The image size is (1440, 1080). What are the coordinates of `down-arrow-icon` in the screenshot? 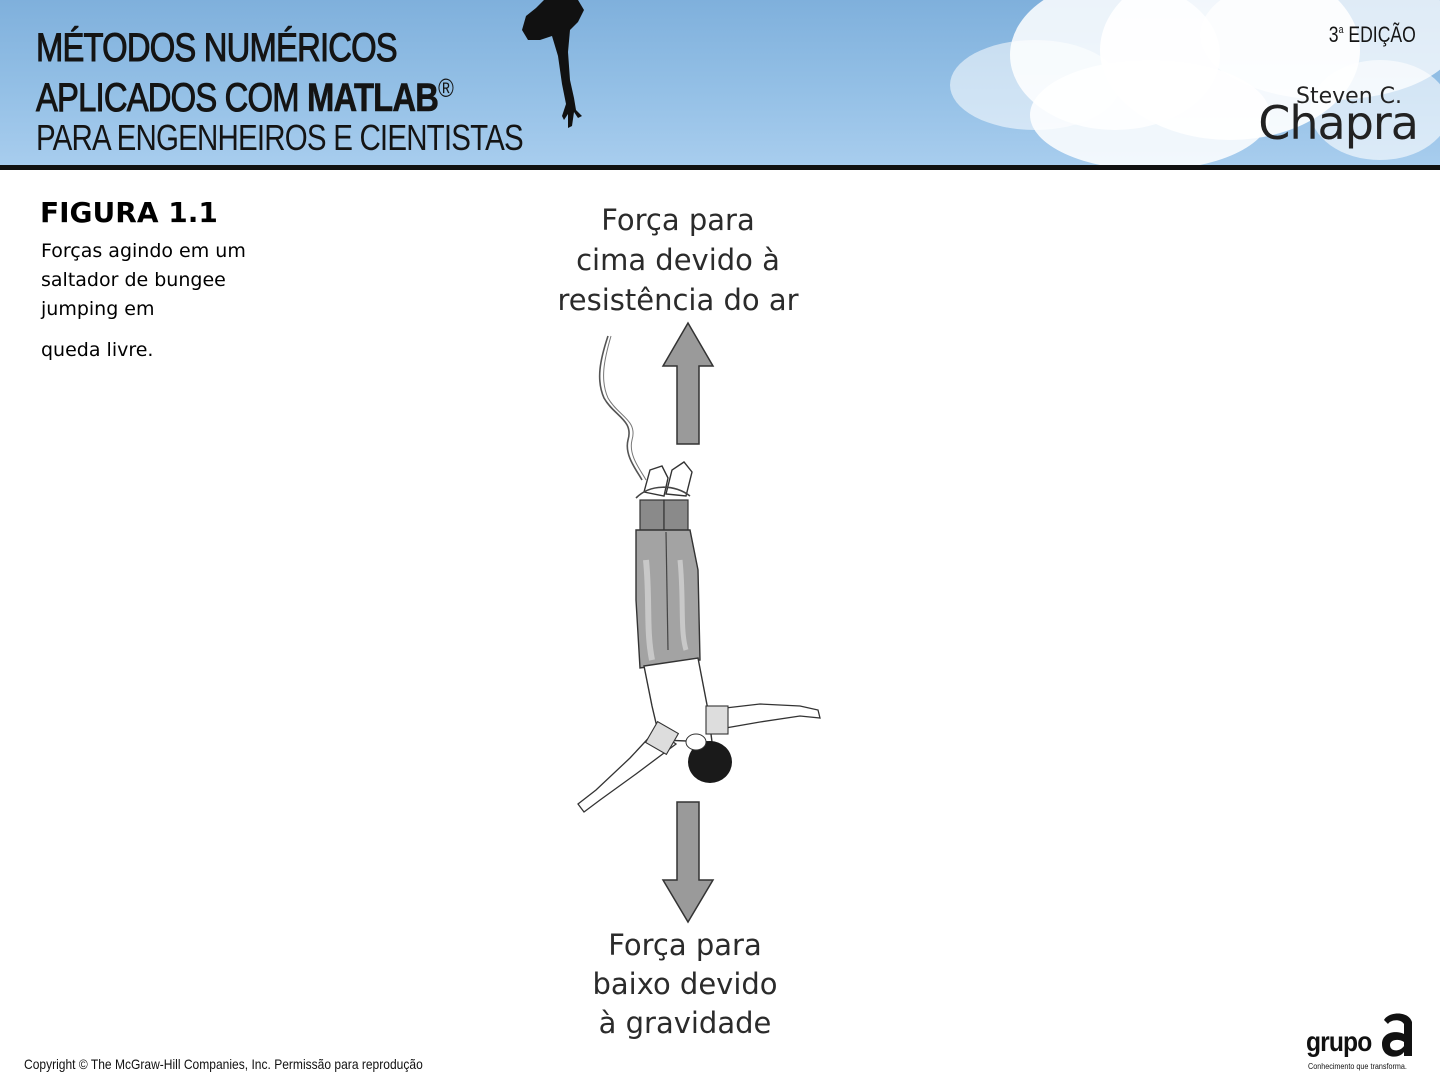 It's located at (688, 862).